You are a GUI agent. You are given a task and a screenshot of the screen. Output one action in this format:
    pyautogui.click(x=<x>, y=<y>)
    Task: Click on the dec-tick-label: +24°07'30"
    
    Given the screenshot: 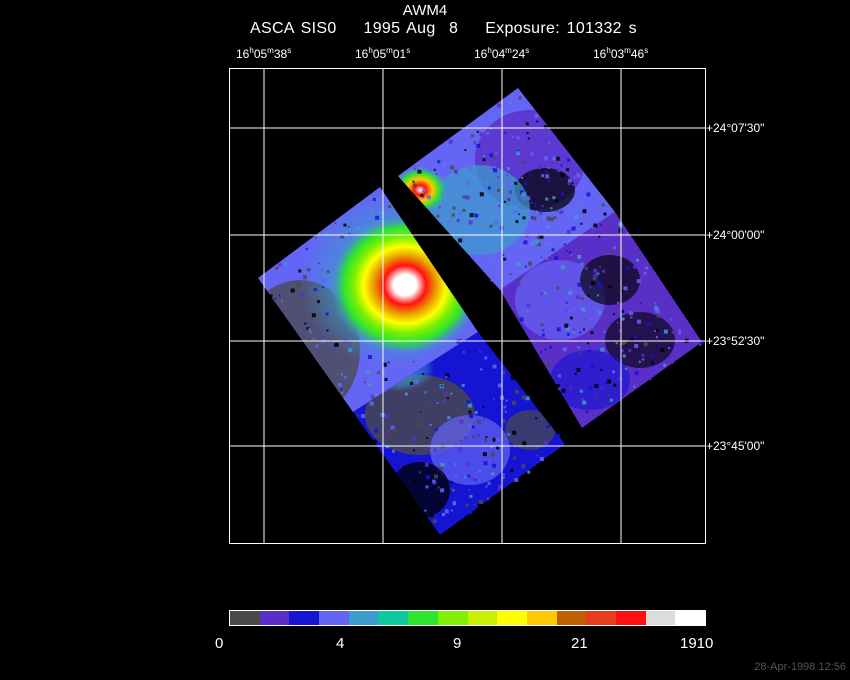 What is the action you would take?
    pyautogui.click(x=735, y=128)
    